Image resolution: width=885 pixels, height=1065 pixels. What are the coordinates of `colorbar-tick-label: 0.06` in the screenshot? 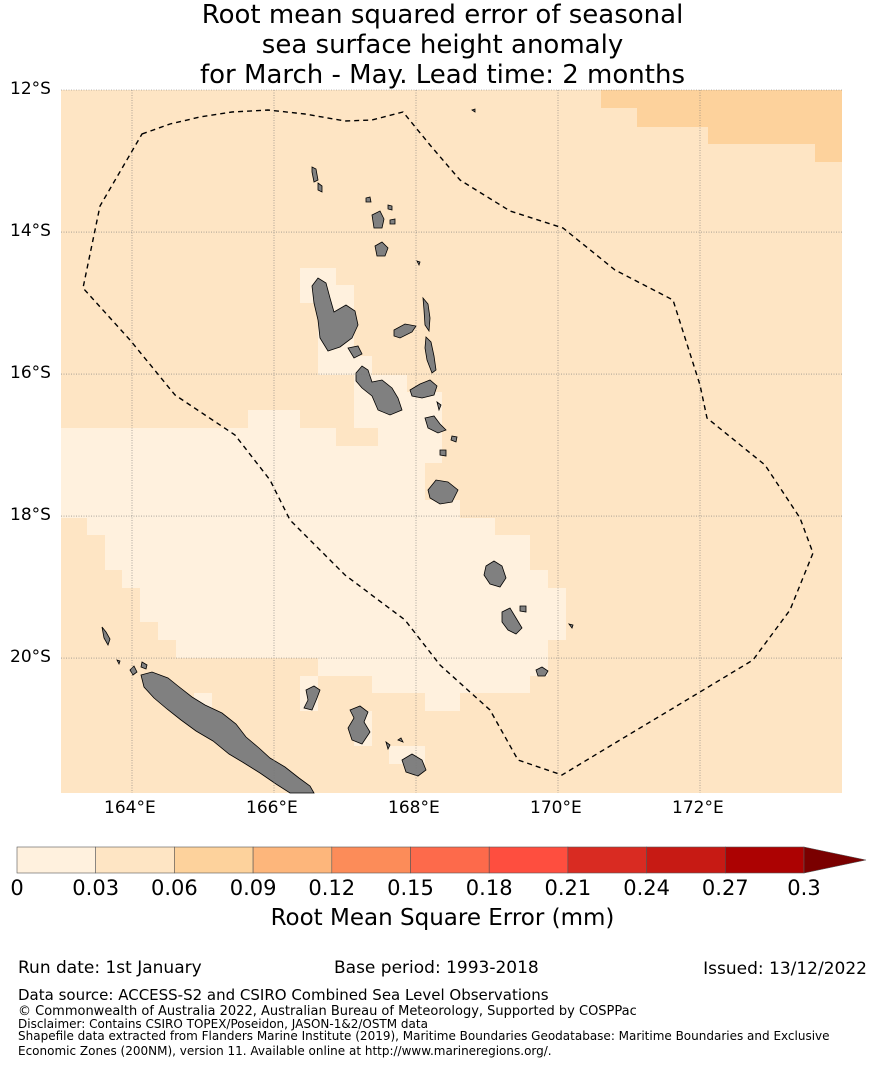 It's located at (174, 888).